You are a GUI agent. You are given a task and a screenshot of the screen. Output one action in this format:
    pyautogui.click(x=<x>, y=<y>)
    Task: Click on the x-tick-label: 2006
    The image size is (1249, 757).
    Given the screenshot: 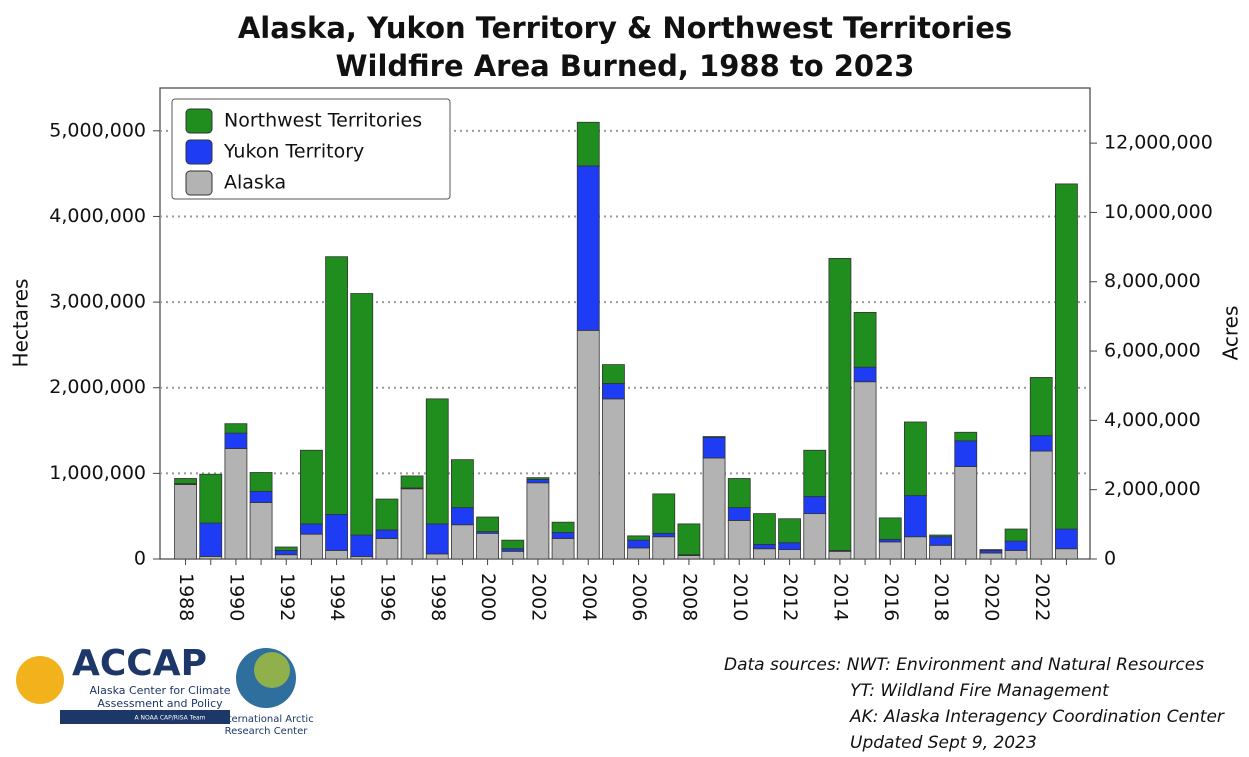 What is the action you would take?
    pyautogui.click(x=639, y=597)
    